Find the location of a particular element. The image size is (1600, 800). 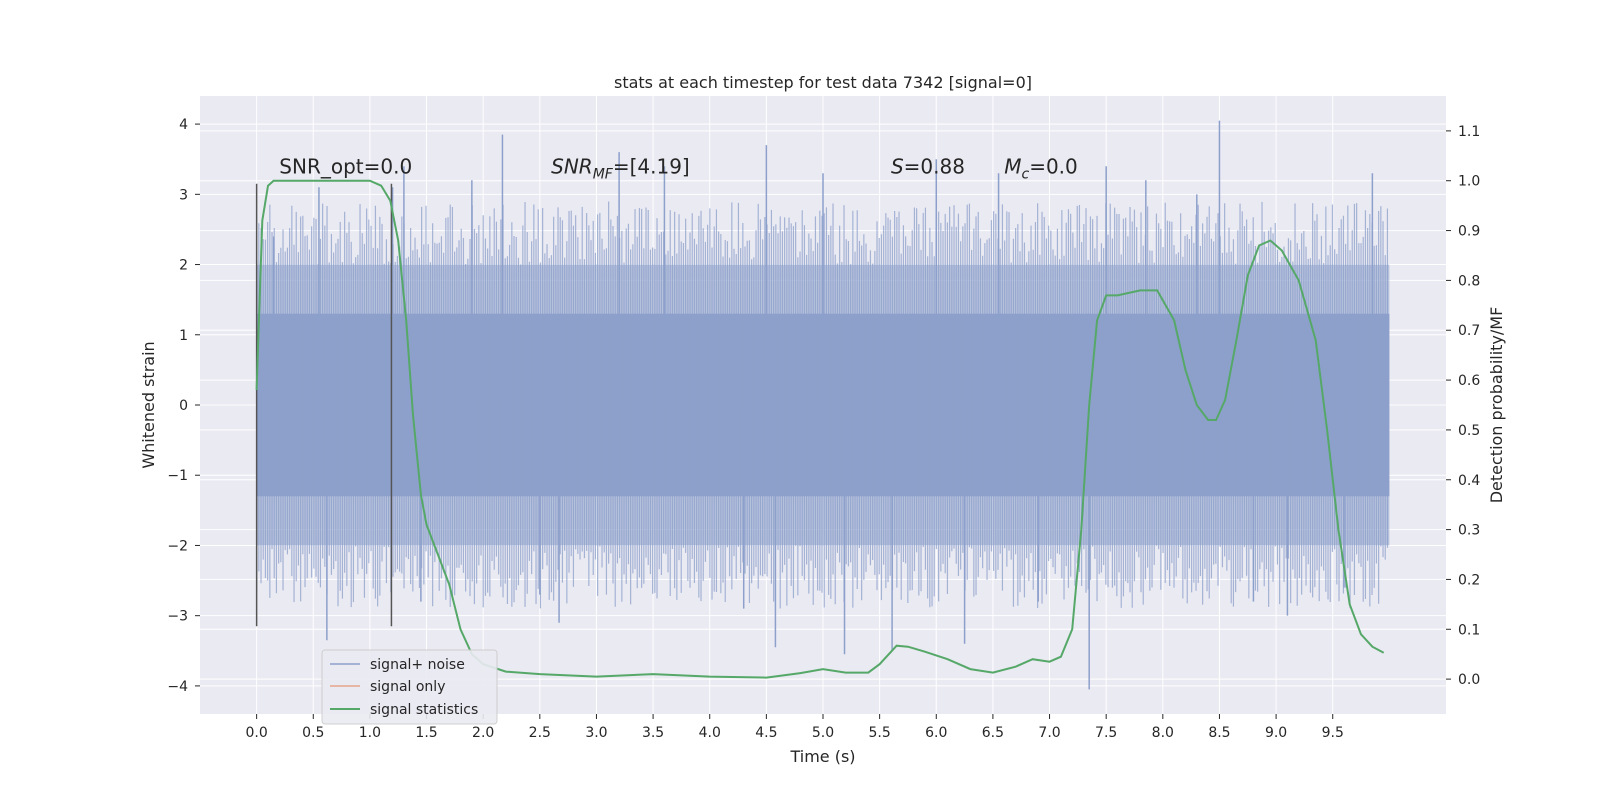

legend-label-signal: signal only is located at coordinates (407, 687).